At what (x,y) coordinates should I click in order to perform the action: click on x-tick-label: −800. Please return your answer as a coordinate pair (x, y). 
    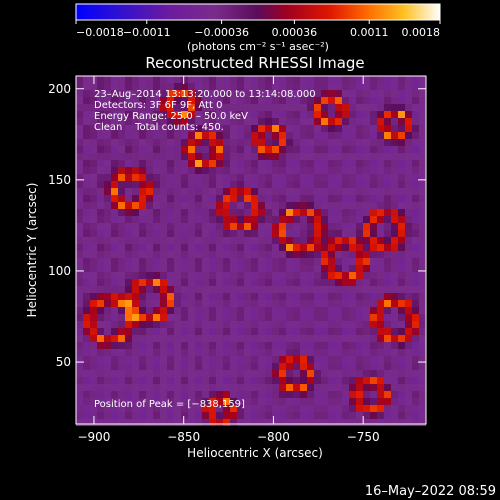
    Looking at the image, I should click on (273, 437).